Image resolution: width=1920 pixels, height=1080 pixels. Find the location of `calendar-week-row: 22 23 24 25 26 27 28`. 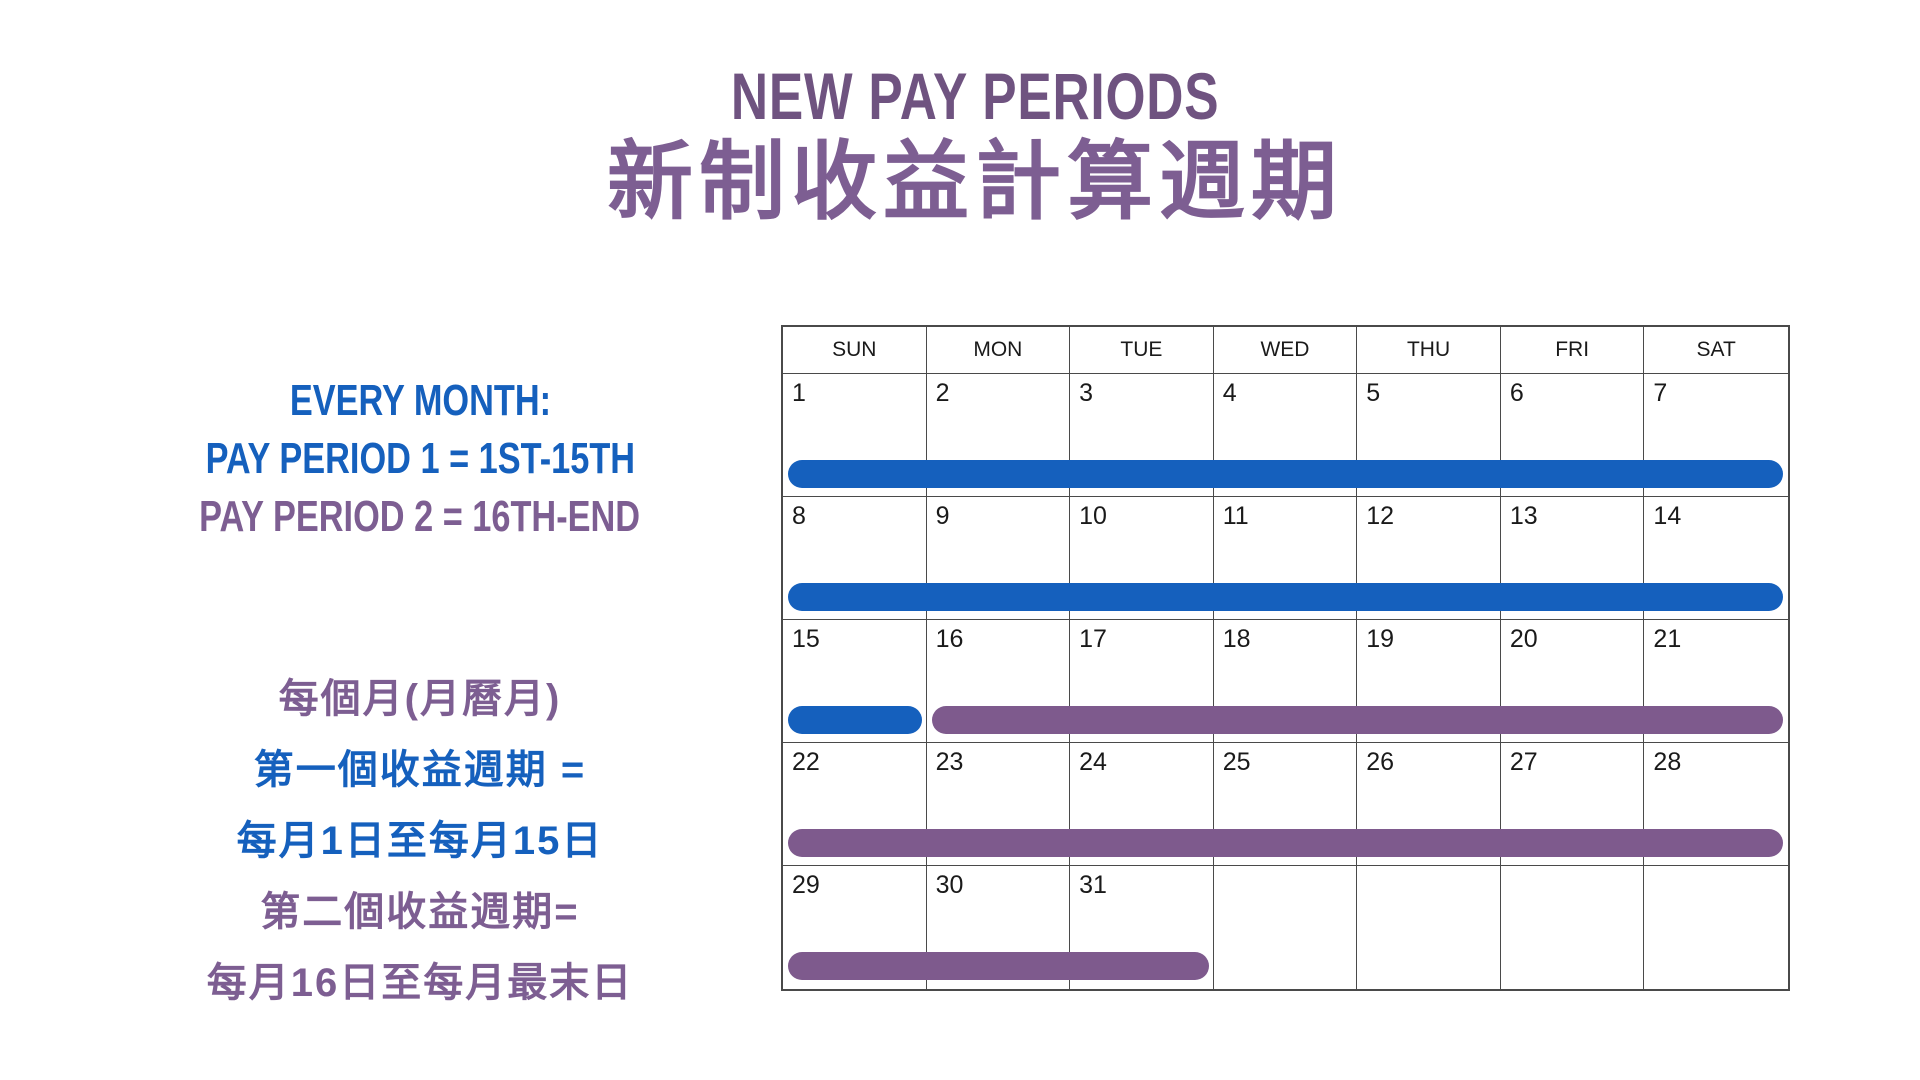

calendar-week-row: 22 23 24 25 26 27 28 is located at coordinates (1285, 804).